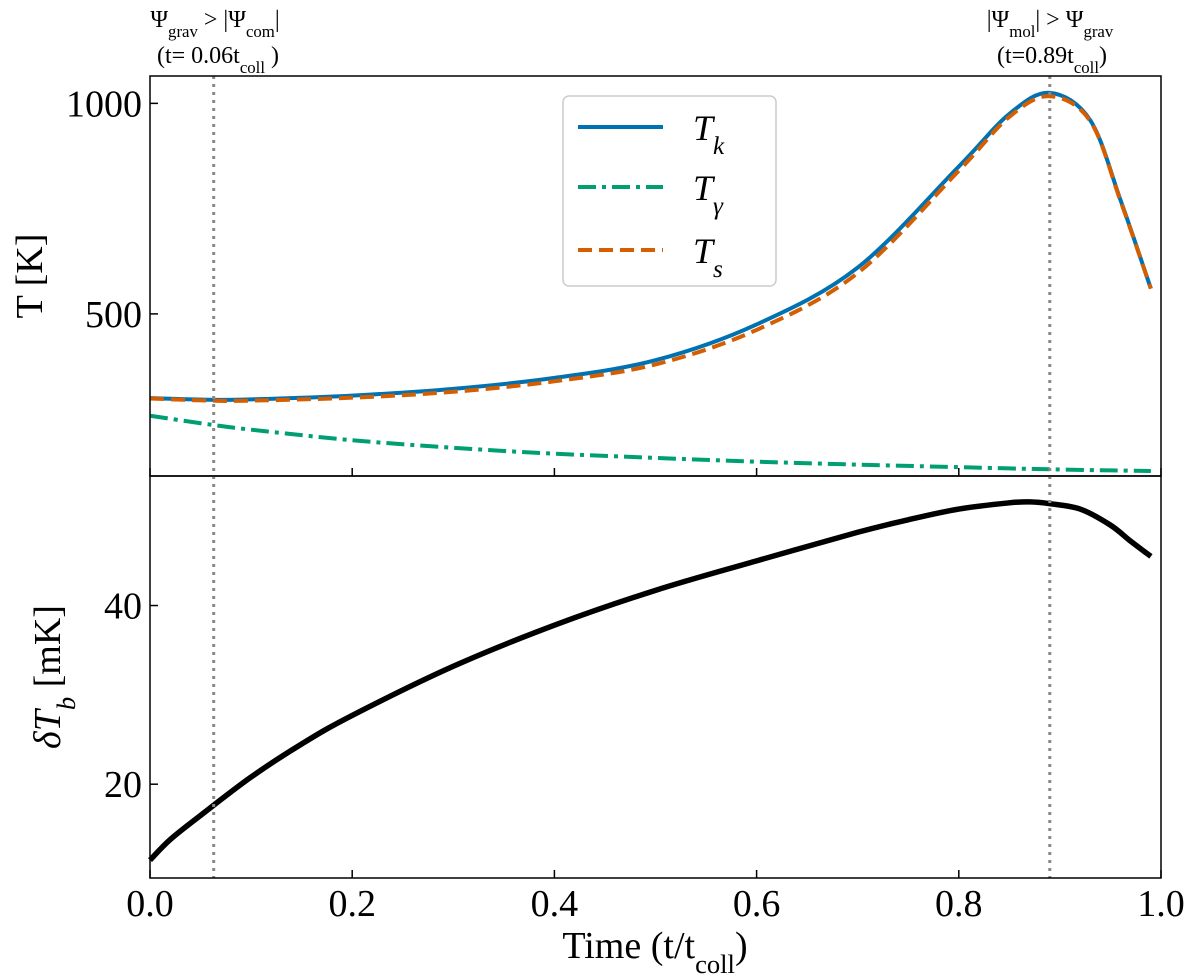 This screenshot has height=979, width=1200. Describe the element at coordinates (214, 42) in the screenshot. I see `vline-annotation-1: Ψgrav > |Ψcom| (t= 0.06tcoll )` at that location.